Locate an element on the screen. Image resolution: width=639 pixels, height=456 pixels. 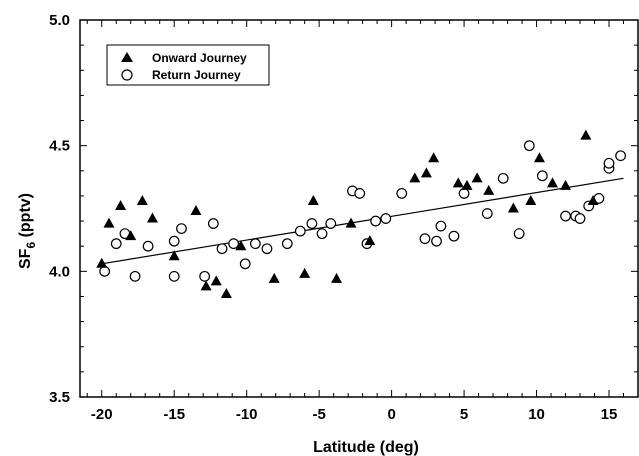
x-tick-label: 0 is located at coordinates (391, 414).